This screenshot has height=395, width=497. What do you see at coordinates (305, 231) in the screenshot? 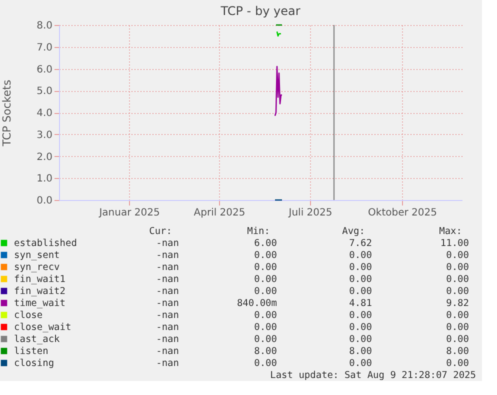
I see `text: Cur: Min: Avg: Max:` at bounding box center [305, 231].